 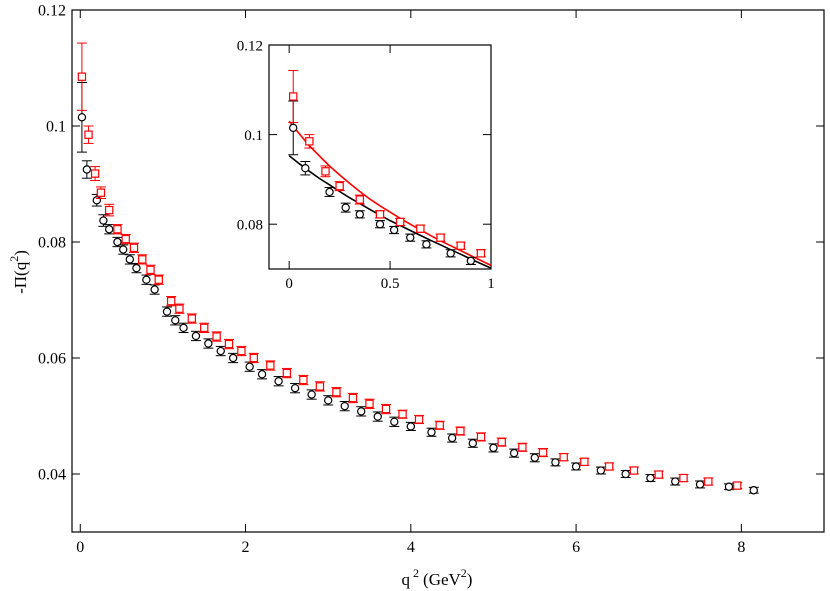 What do you see at coordinates (20, 253) in the screenshot?
I see `y-axis-title-close: )` at bounding box center [20, 253].